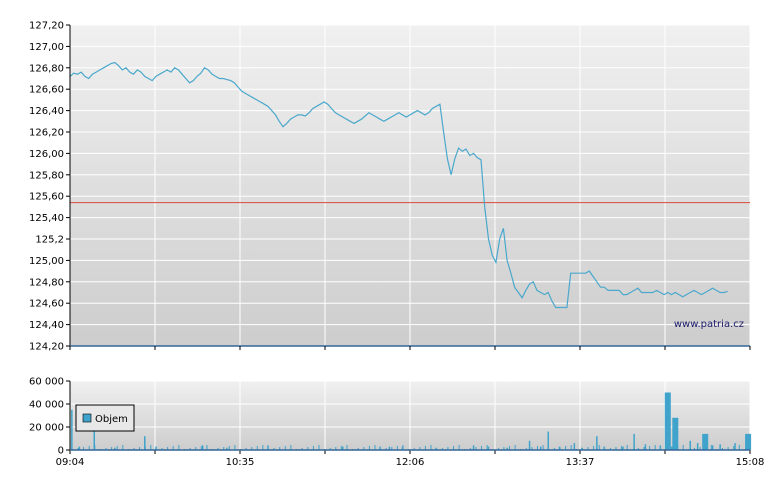  What do you see at coordinates (46, 154) in the screenshot?
I see `price-y-tick-label: 126,00` at bounding box center [46, 154].